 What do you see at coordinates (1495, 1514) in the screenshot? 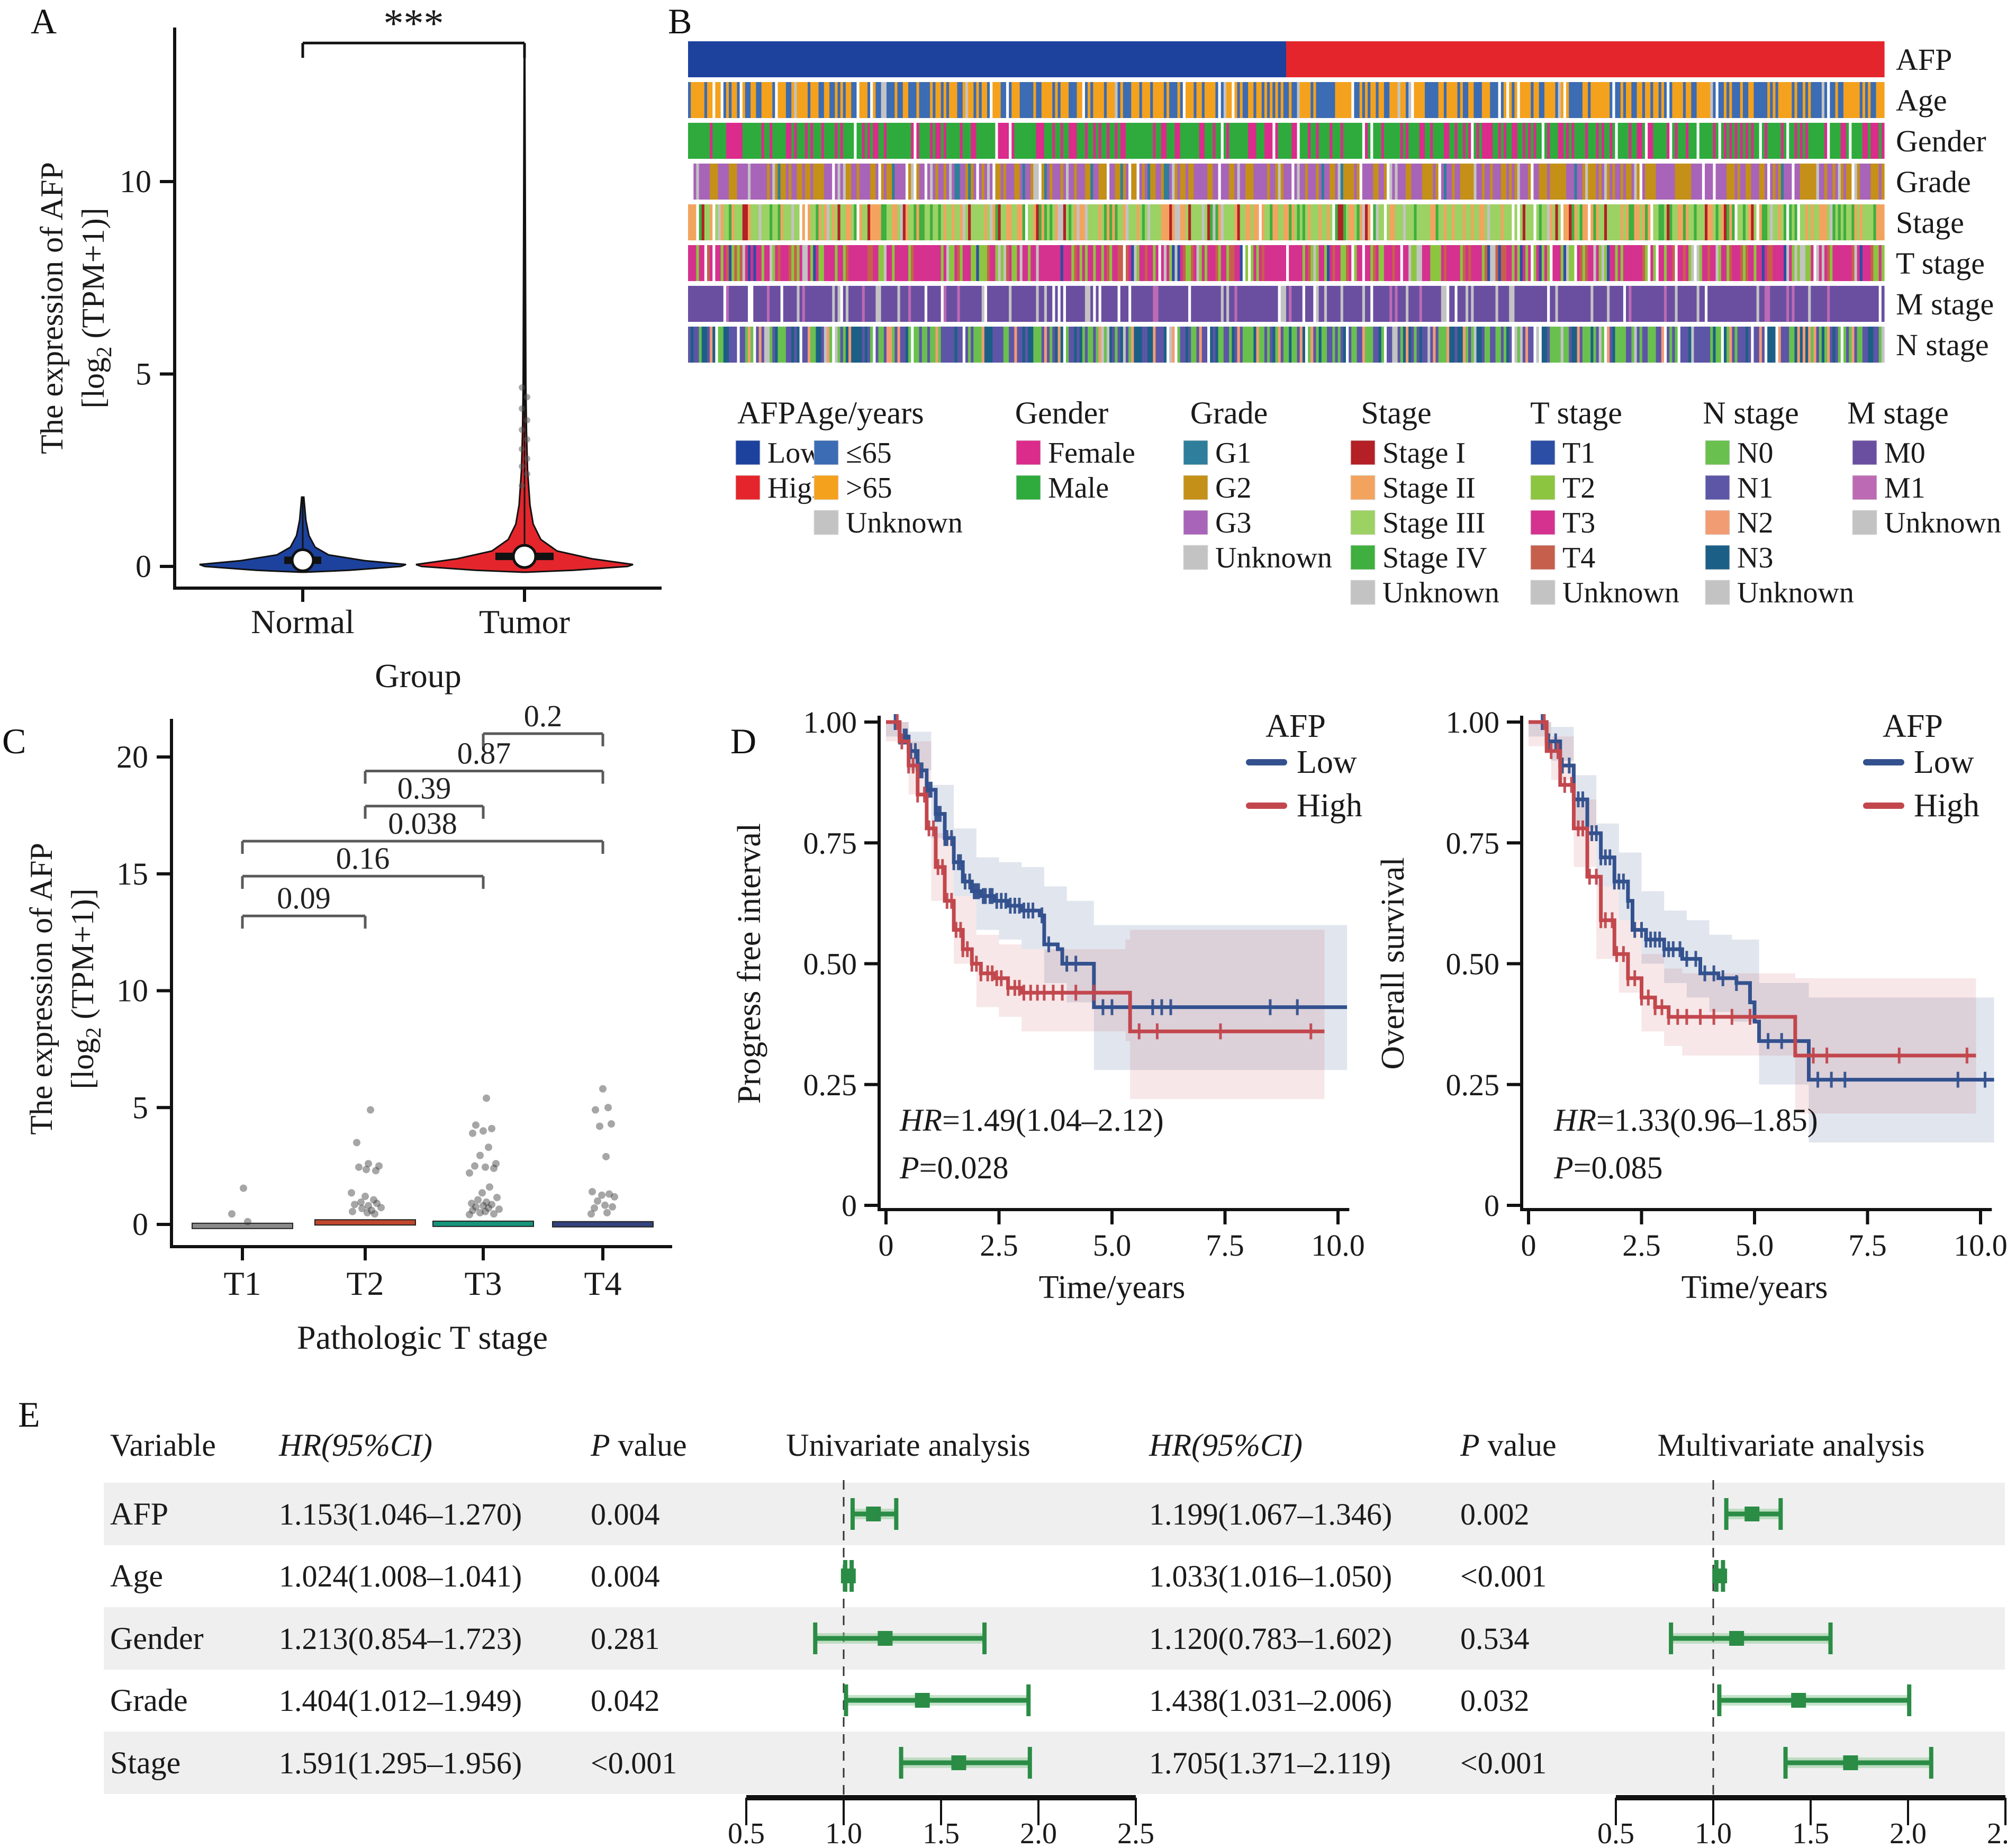
I see `e-row-multi-p: 0.002` at bounding box center [1495, 1514].